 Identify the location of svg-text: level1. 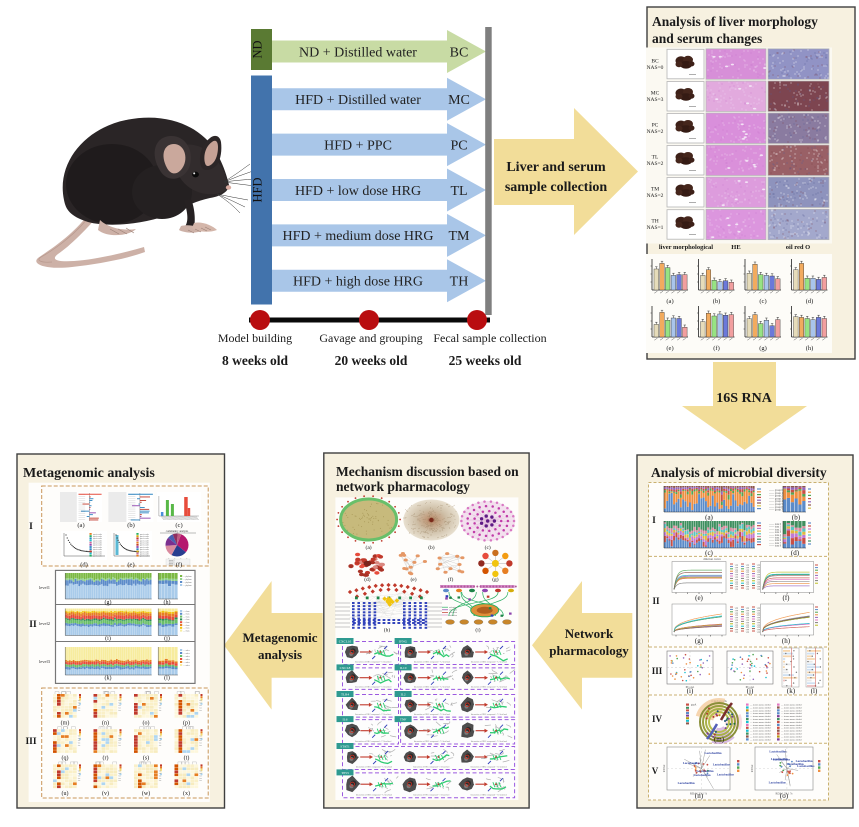
(44, 587).